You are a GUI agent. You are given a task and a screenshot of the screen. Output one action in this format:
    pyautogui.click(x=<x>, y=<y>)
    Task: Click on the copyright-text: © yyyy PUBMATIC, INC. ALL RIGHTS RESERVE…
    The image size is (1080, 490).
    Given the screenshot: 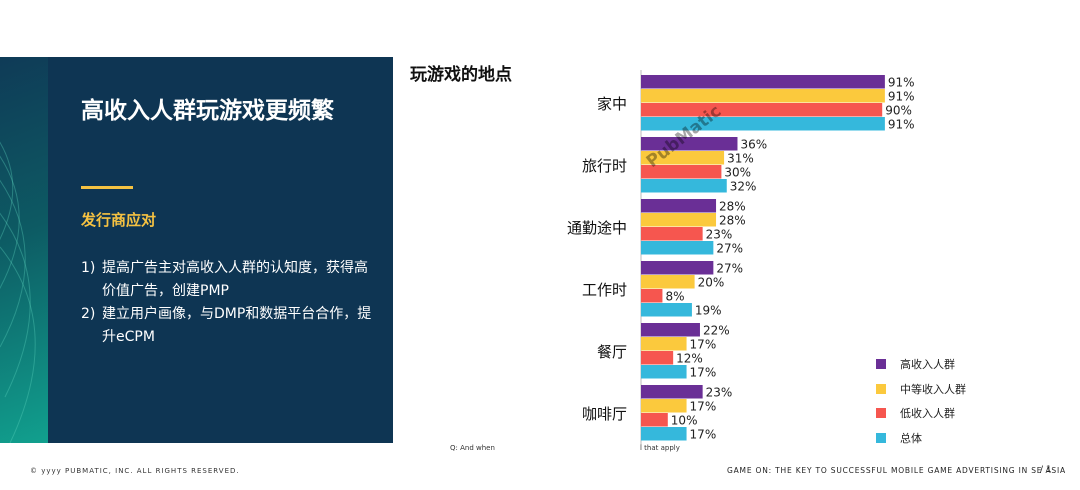 What is the action you would take?
    pyautogui.click(x=135, y=471)
    